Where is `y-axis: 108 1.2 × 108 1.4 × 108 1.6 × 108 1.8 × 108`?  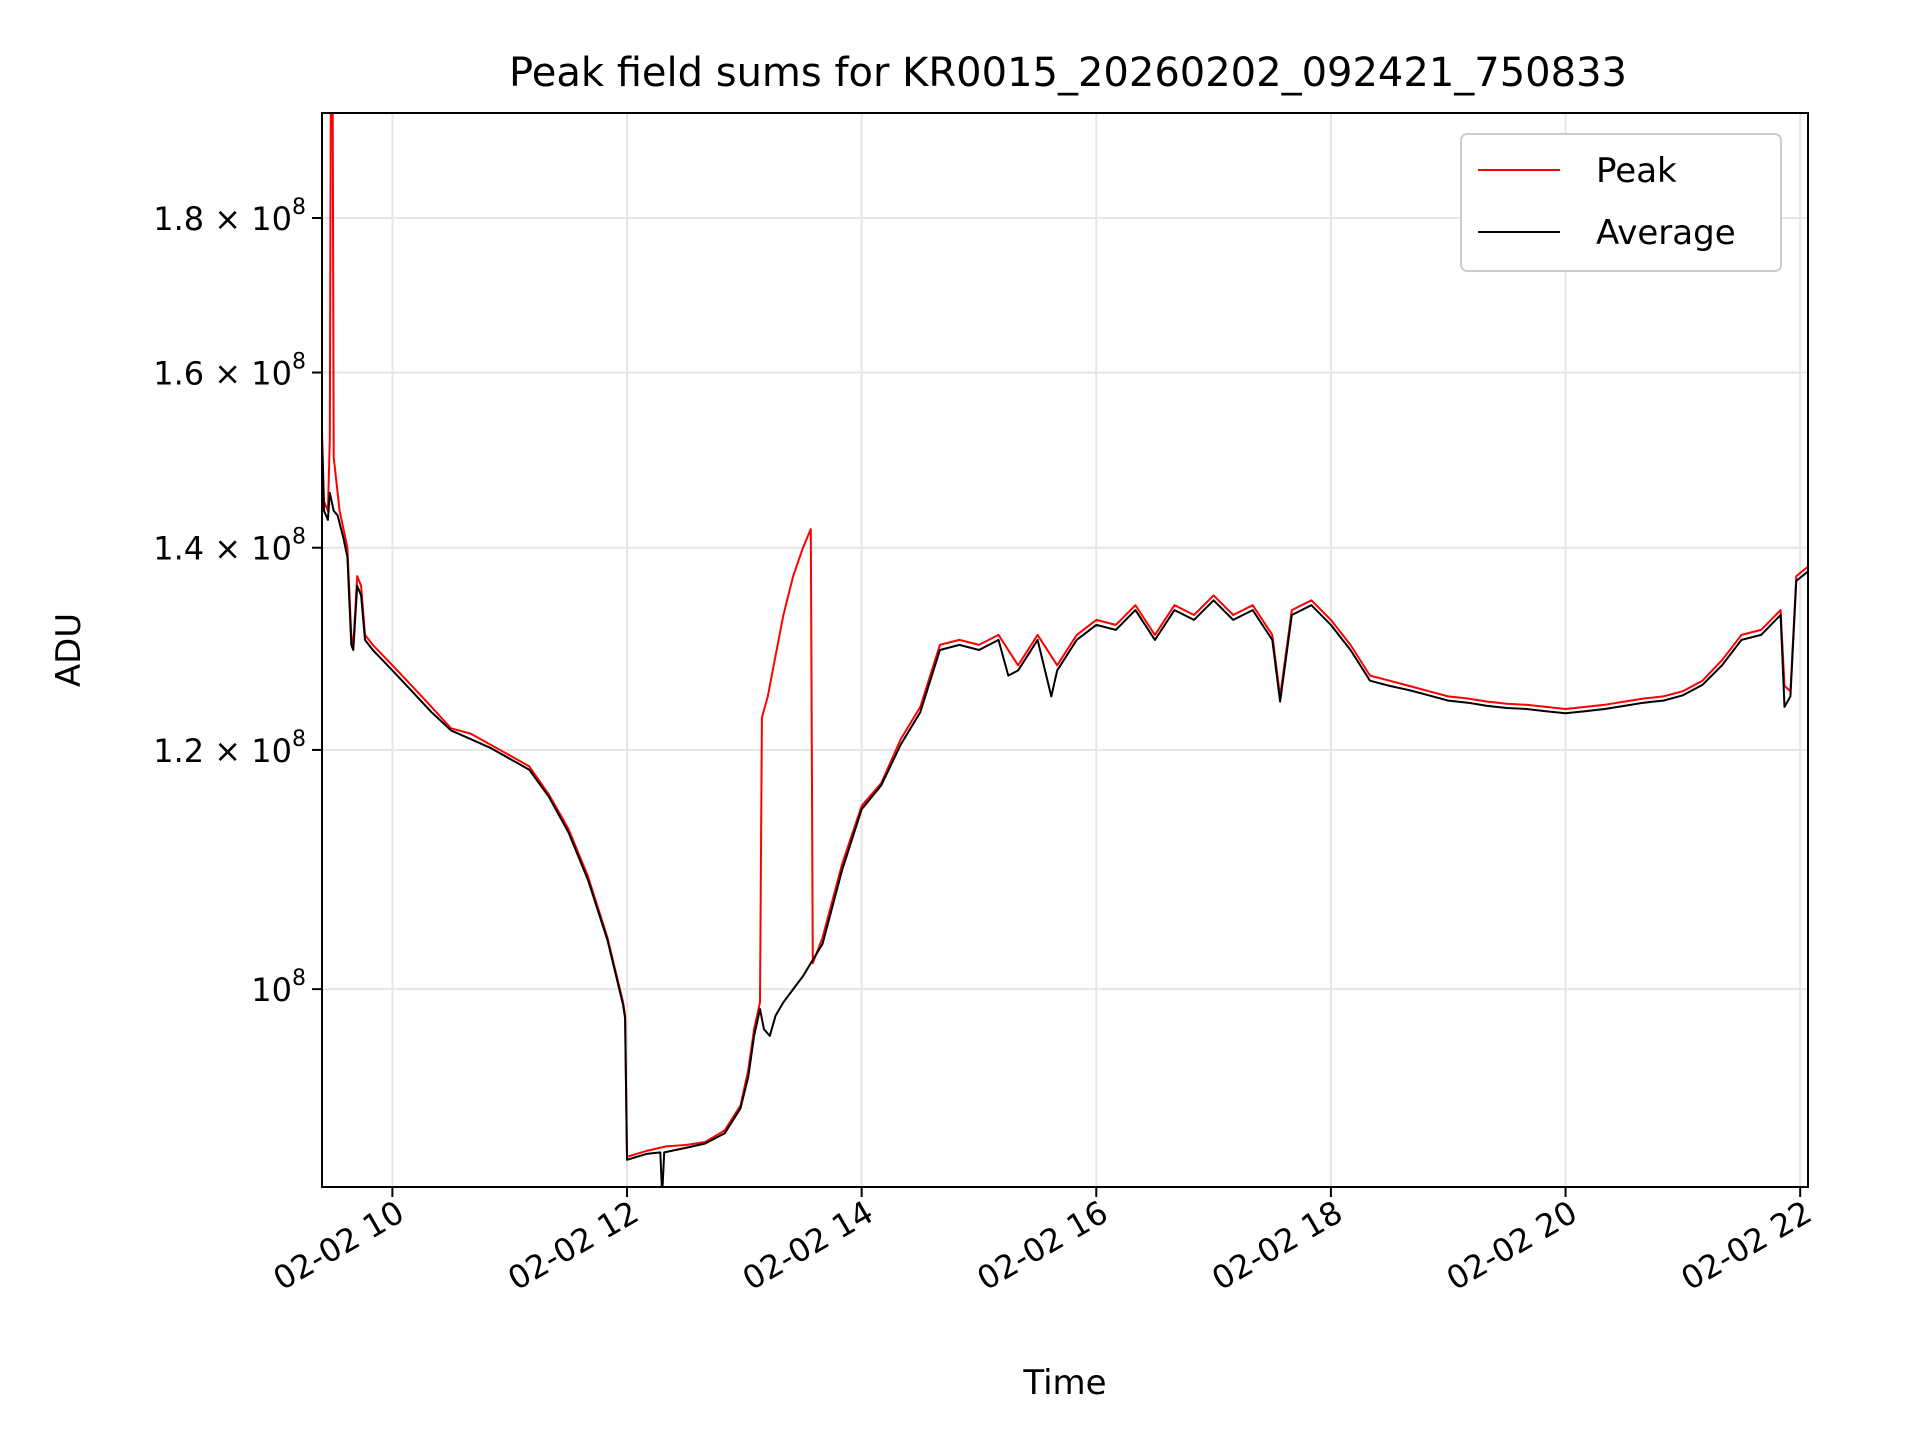 y-axis: 108 1.2 × 108 1.4 × 108 1.6 × 108 1.8 × 108 is located at coordinates (237, 602).